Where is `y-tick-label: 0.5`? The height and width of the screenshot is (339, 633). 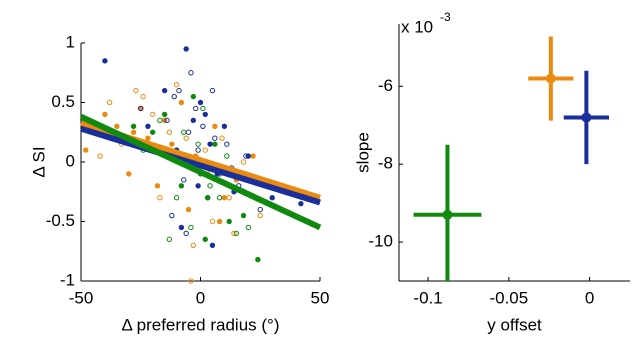 y-tick-label: 0.5 is located at coordinates (63, 101).